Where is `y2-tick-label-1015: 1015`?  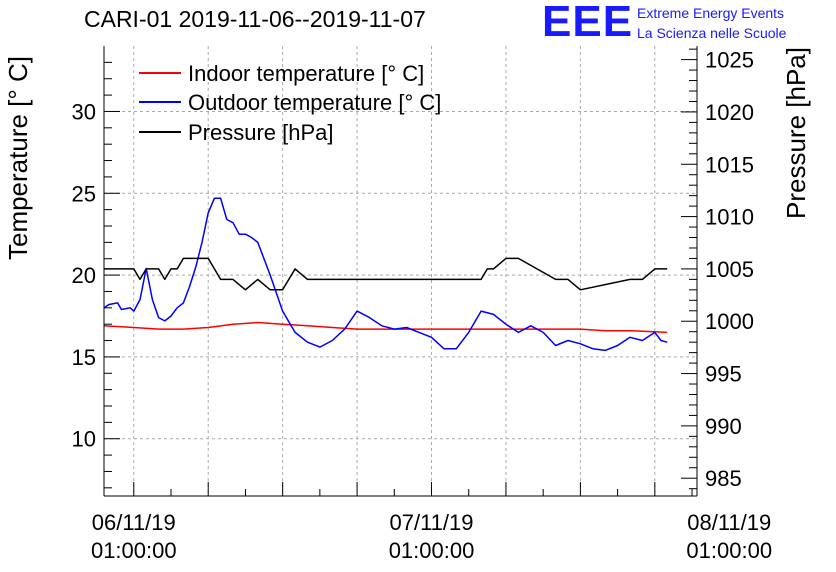
y2-tick-label-1015: 1015 is located at coordinates (729, 164).